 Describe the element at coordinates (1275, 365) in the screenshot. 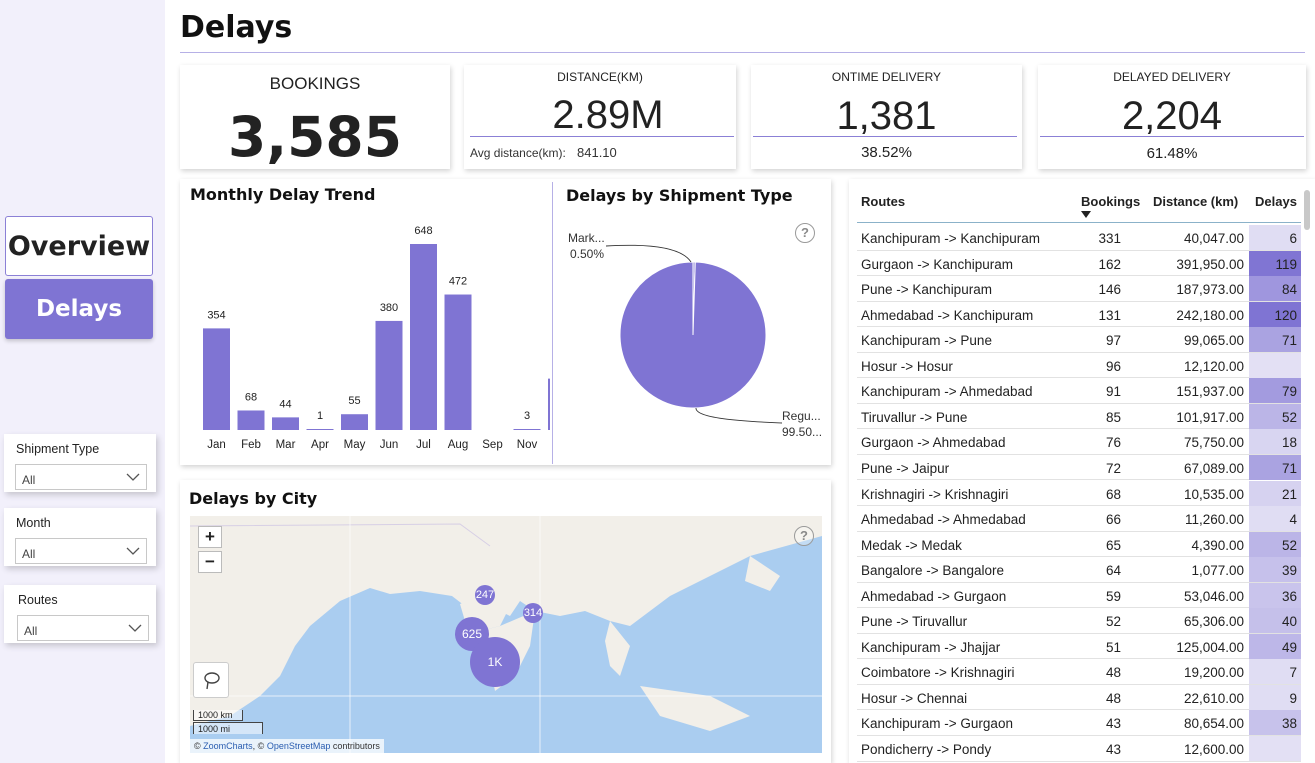

I see `cell-delays` at that location.